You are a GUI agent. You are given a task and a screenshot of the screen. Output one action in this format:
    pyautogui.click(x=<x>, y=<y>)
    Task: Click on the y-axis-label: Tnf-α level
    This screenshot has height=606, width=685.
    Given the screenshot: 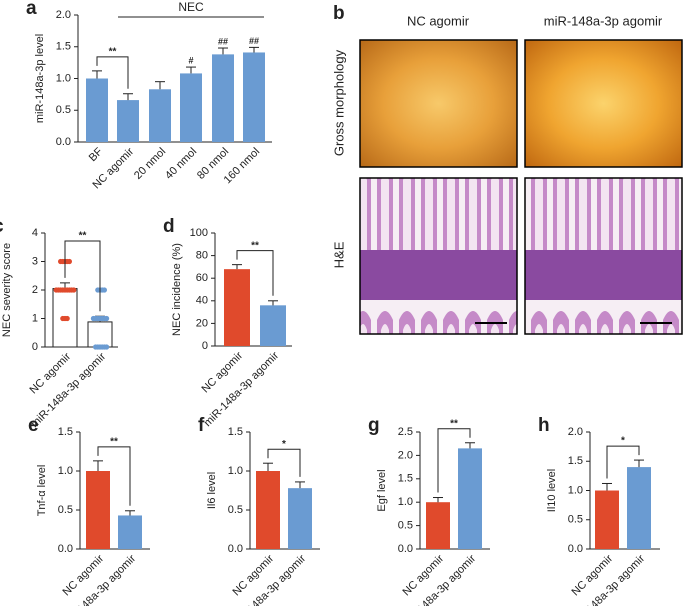 What is the action you would take?
    pyautogui.click(x=42, y=491)
    